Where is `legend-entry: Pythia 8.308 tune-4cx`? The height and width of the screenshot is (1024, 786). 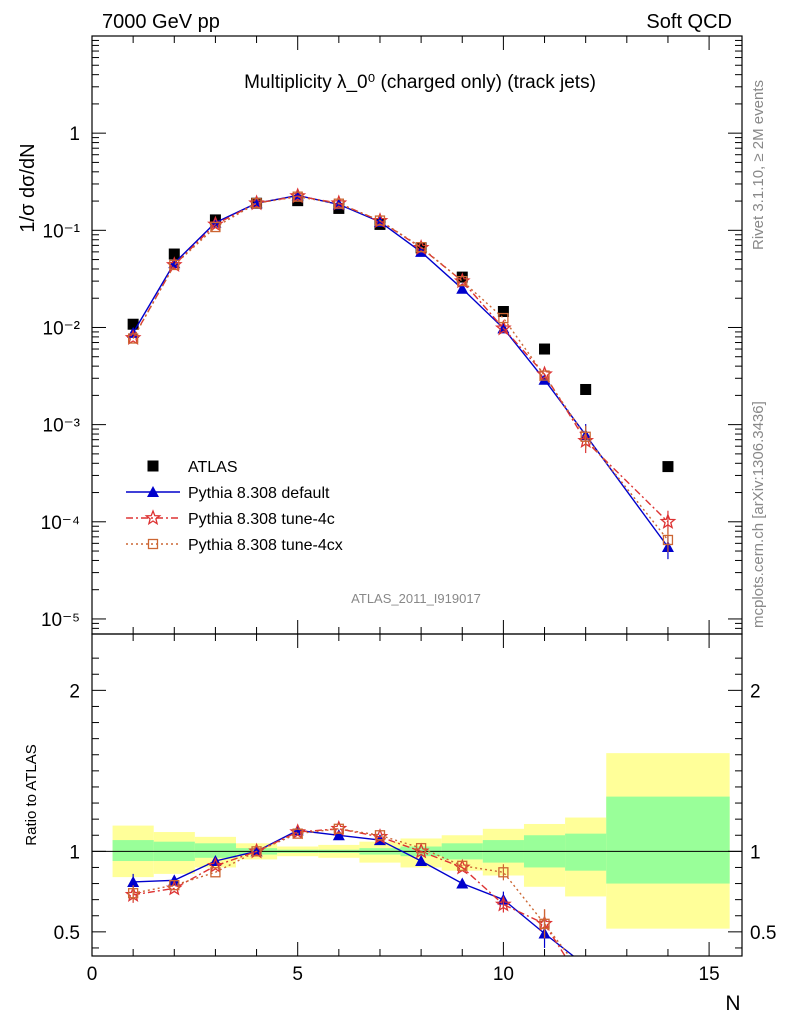
legend-entry: Pythia 8.308 tune-4cx is located at coordinates (234, 545).